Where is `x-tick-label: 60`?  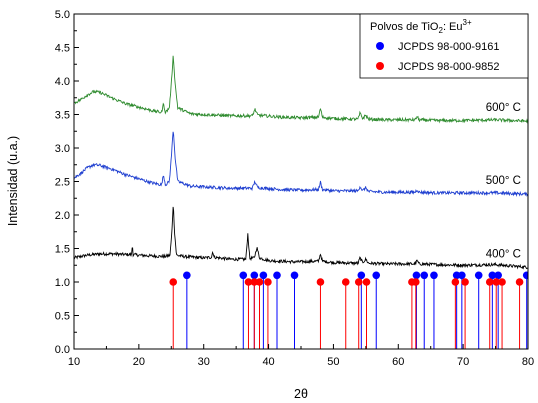
x-tick-label: 60 is located at coordinates (398, 362).